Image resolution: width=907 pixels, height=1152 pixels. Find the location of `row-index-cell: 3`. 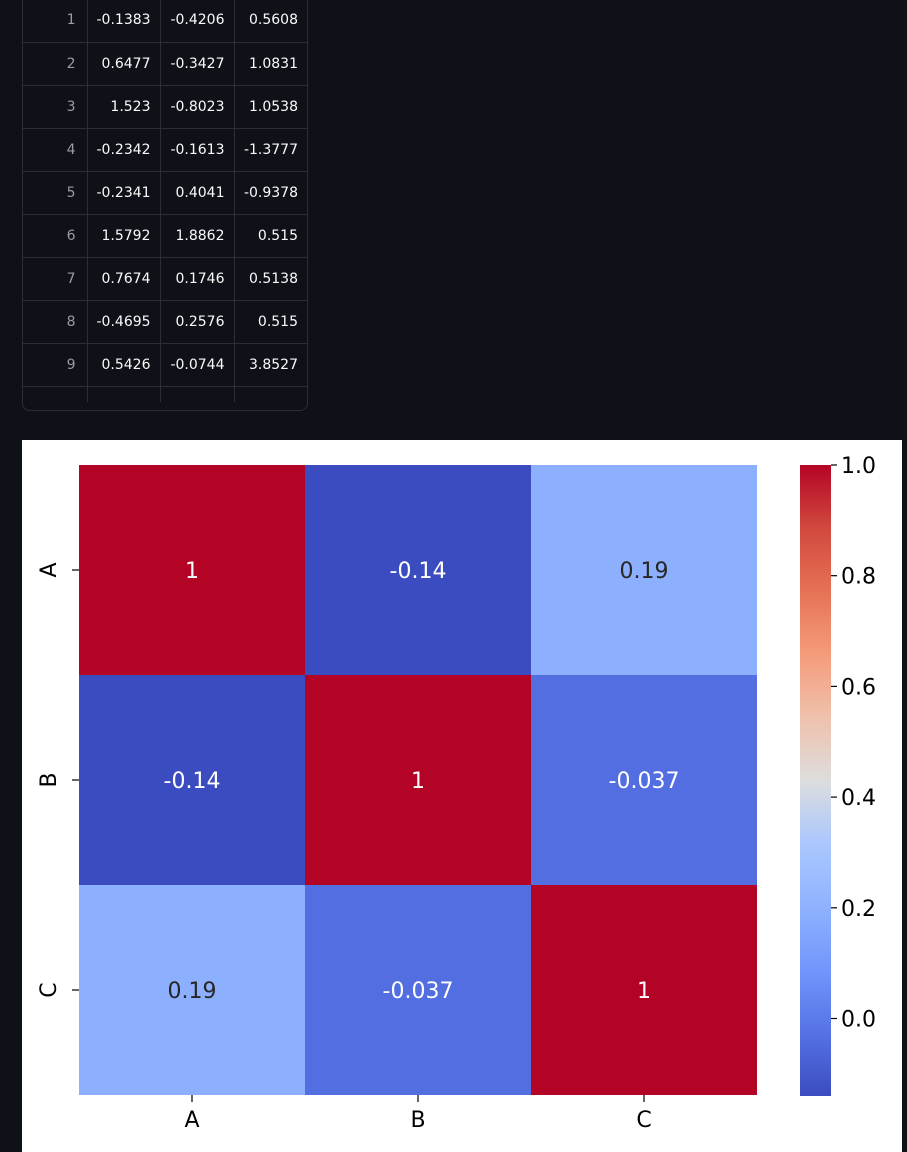

row-index-cell: 3 is located at coordinates (55, 107).